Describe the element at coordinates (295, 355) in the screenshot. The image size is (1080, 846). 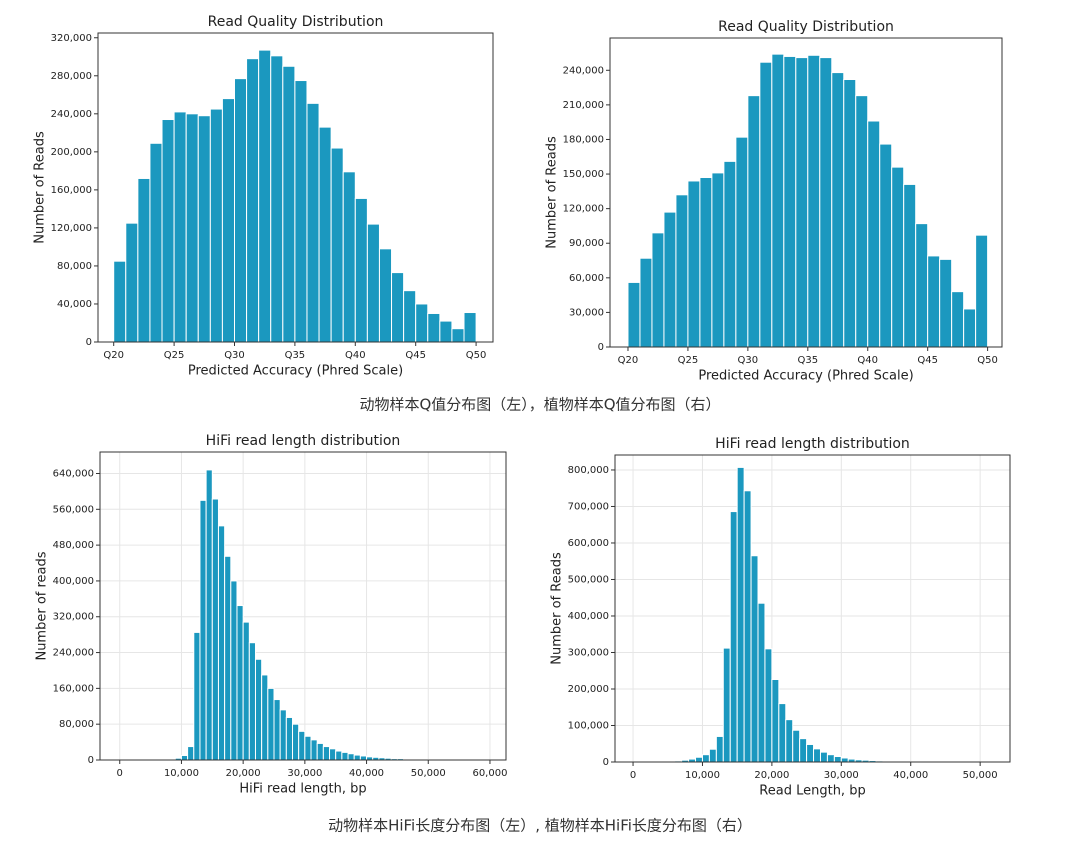
I see `x-tick-label: Q35` at that location.